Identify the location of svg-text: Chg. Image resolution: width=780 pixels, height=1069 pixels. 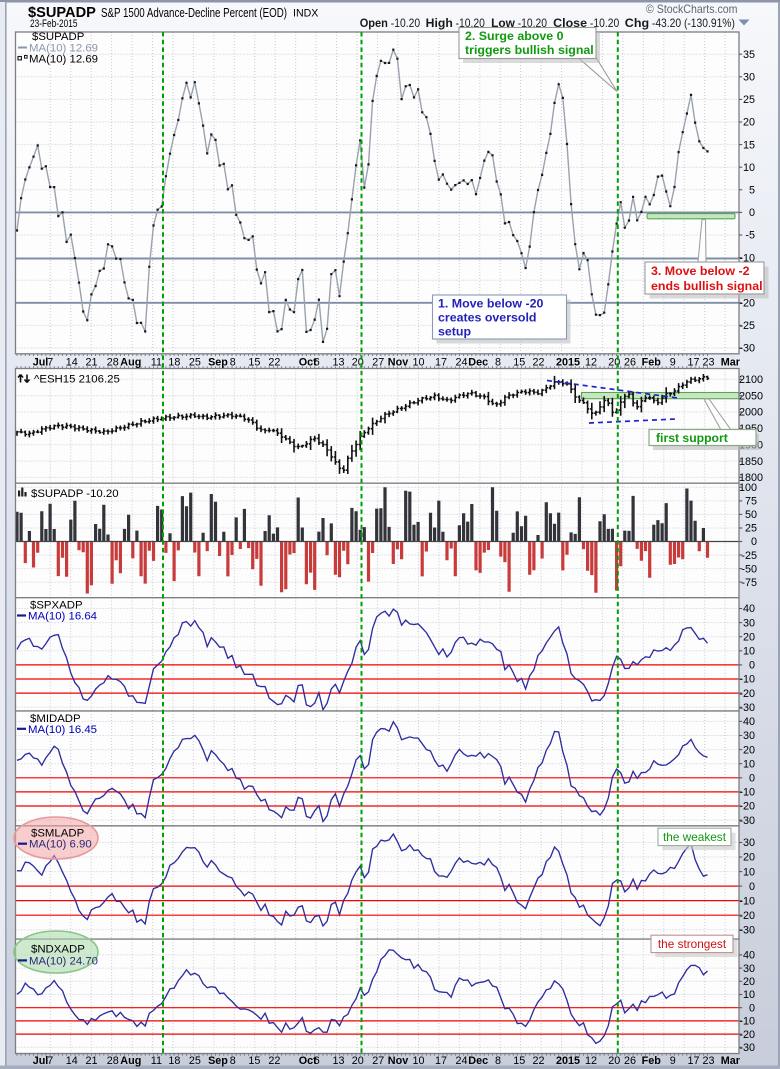
(637, 23).